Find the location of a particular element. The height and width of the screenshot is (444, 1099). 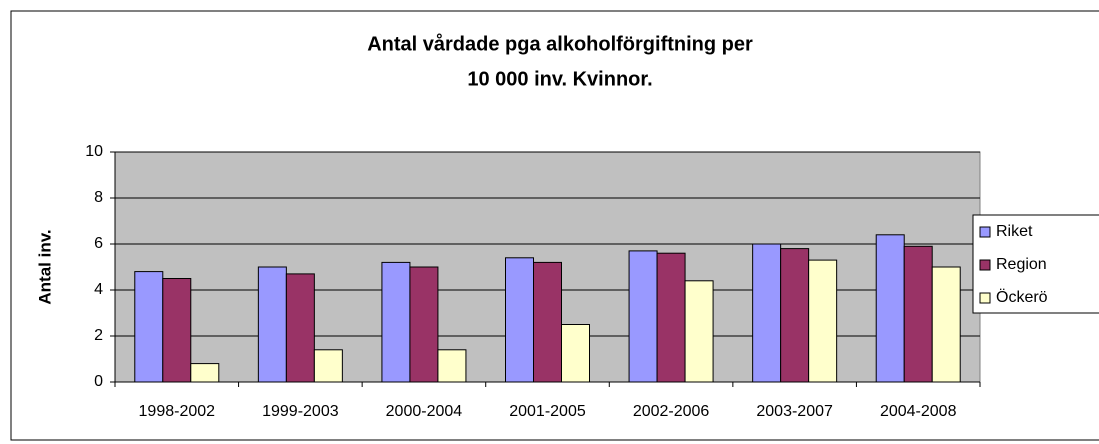

x-tick-label: 1999-2003 is located at coordinates (300, 411).